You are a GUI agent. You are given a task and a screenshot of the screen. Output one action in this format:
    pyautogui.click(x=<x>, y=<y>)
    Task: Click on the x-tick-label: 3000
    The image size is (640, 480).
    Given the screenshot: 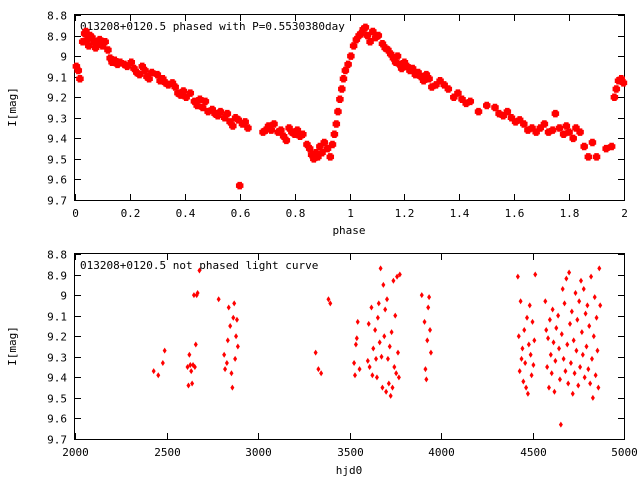 What is the action you would take?
    pyautogui.click(x=258, y=452)
    